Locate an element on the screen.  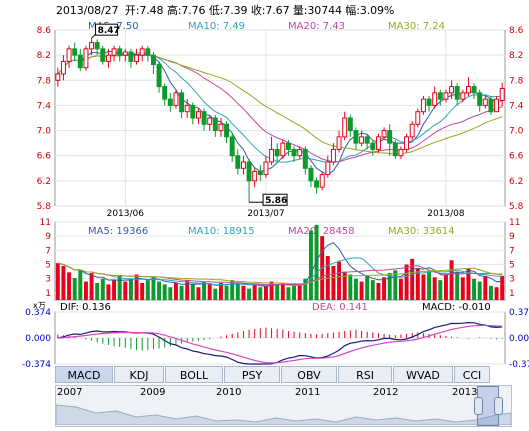
price-y-tick-right: 5.8 is located at coordinates (516, 207).